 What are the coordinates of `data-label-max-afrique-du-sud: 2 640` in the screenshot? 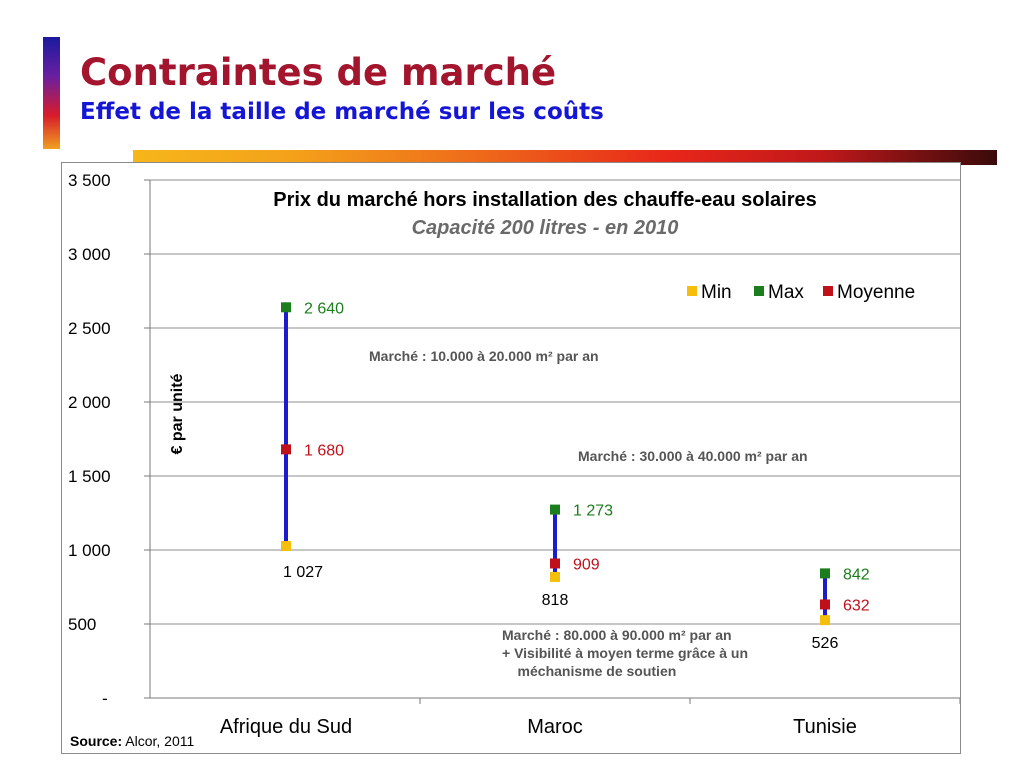 It's located at (324, 308).